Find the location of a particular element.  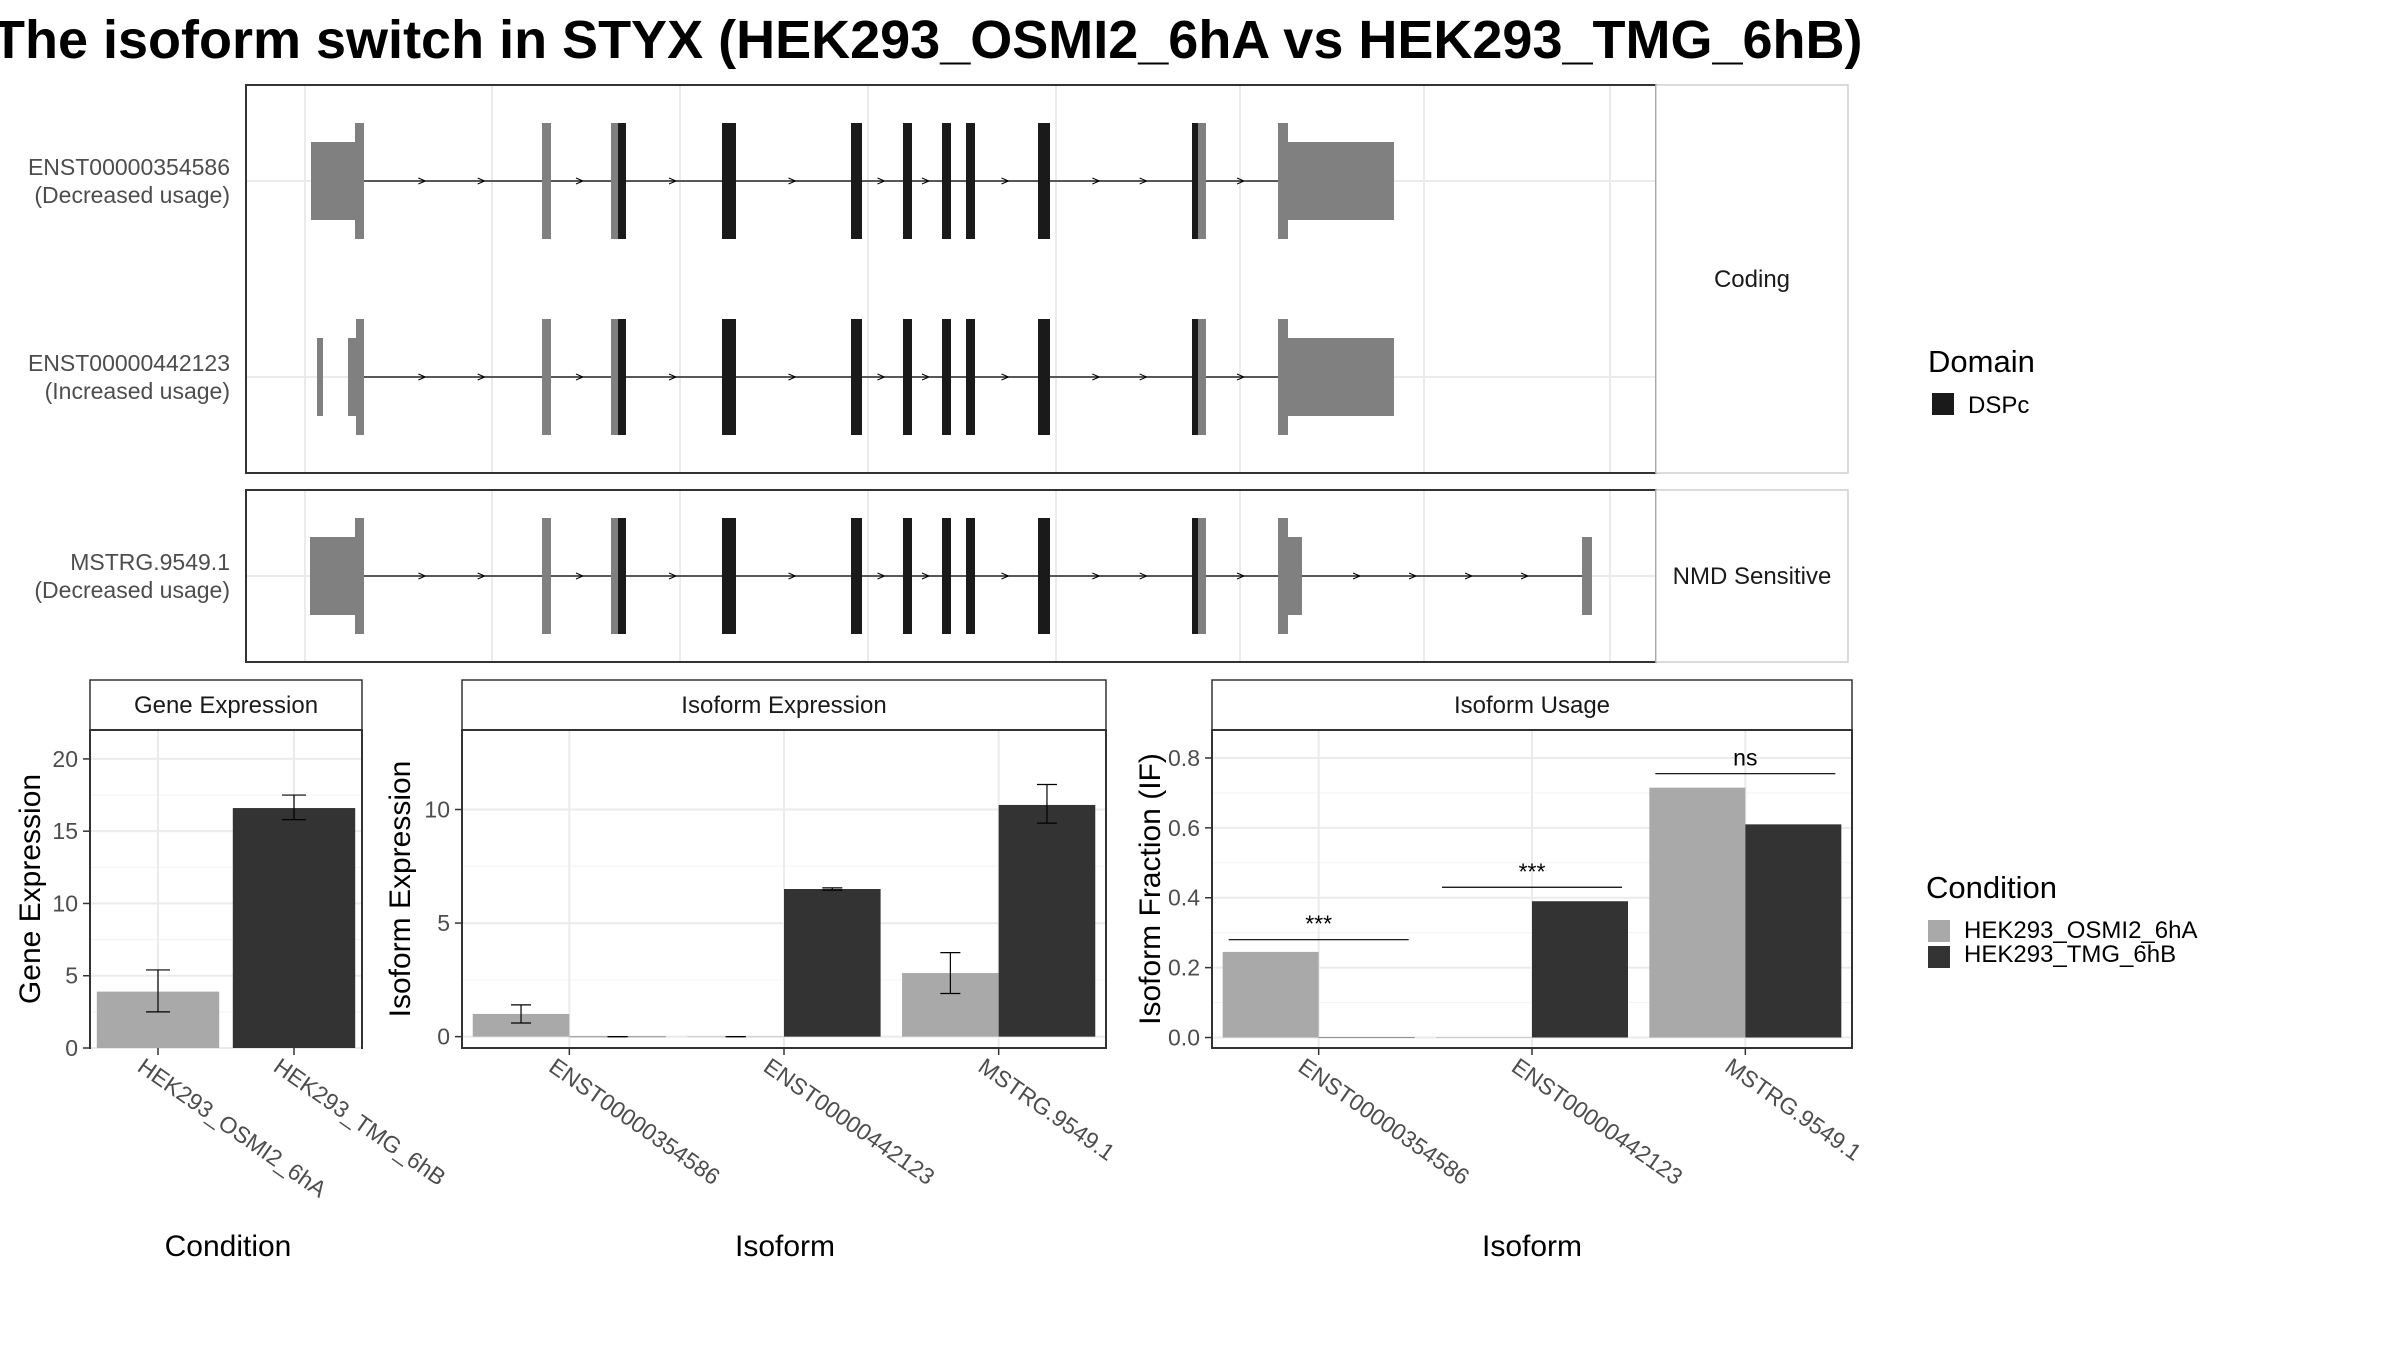

transcript-track: ENST00000354586(Decreased usage) is located at coordinates (711, 181).